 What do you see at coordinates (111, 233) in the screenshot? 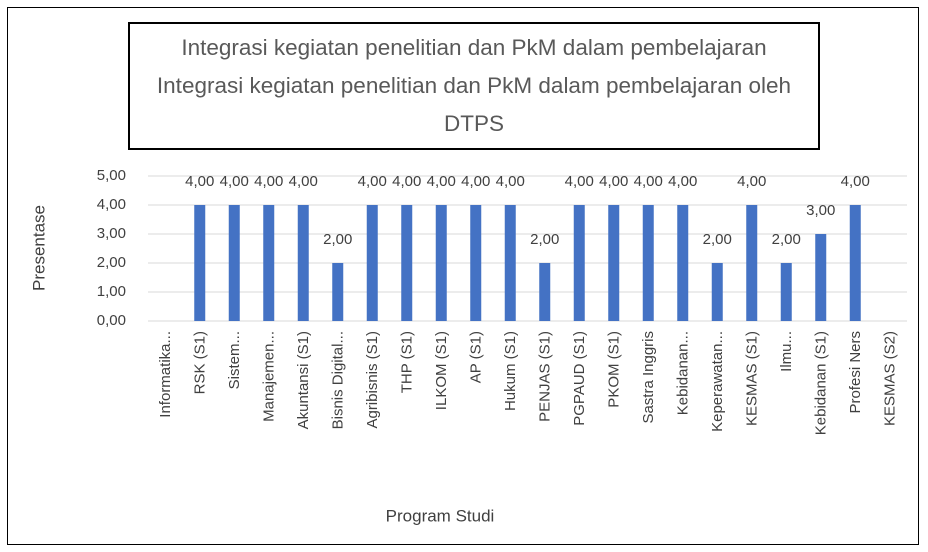
I see `y-tick-label: 3,00` at bounding box center [111, 233].